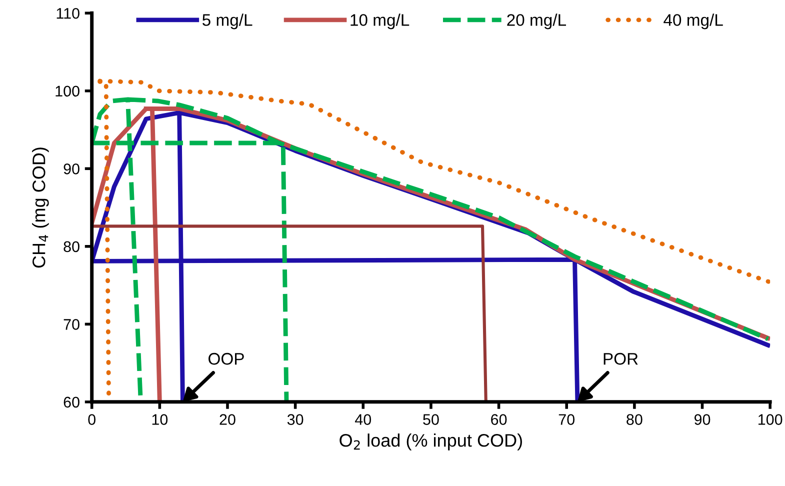  What do you see at coordinates (702, 419) in the screenshot?
I see `x-tick-label: 90` at bounding box center [702, 419].